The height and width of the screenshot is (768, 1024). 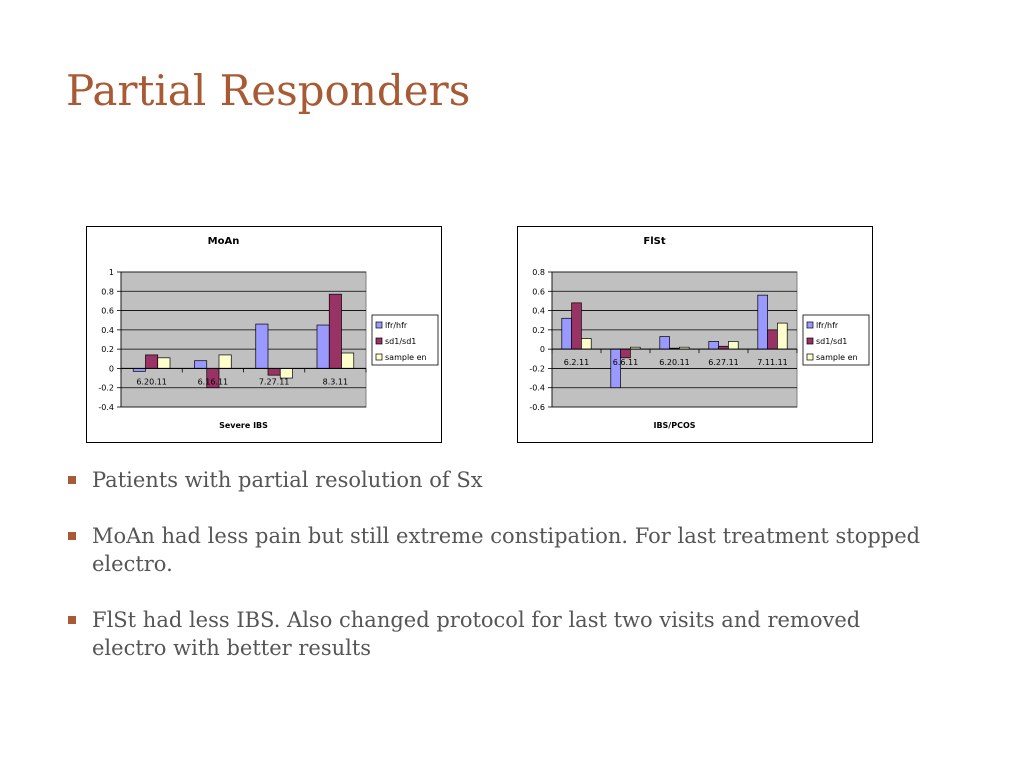 I want to click on chart-title: MoAn, so click(x=224, y=241).